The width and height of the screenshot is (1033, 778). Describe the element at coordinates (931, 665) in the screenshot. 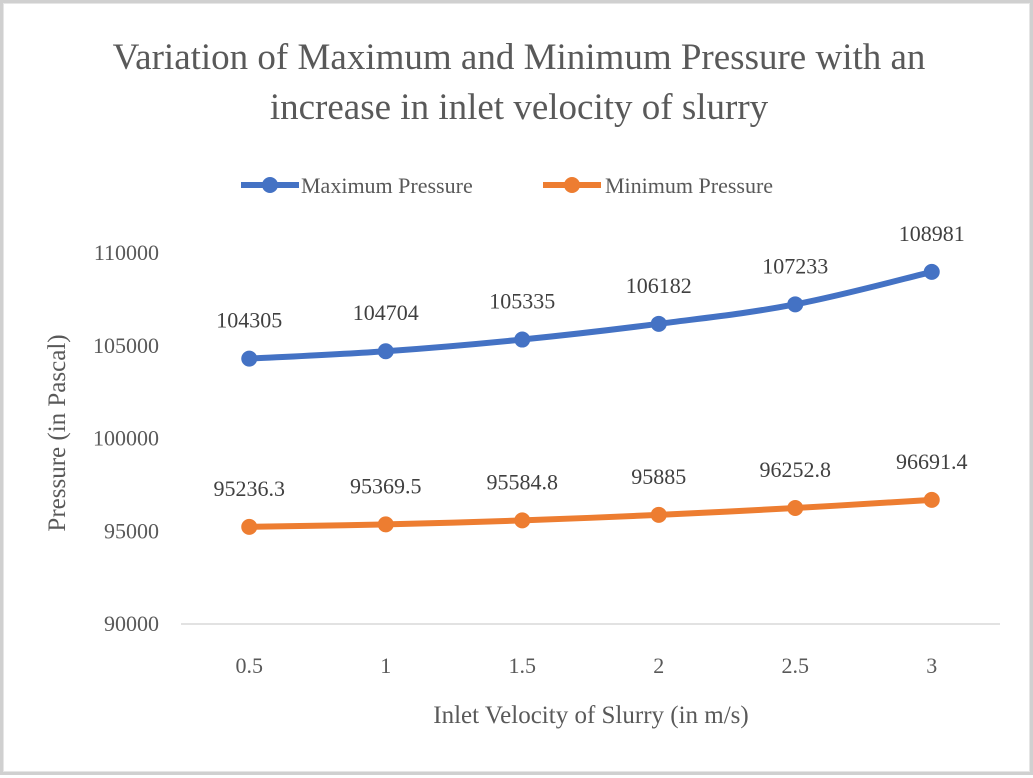

I see `x-tick-label: 3` at that location.